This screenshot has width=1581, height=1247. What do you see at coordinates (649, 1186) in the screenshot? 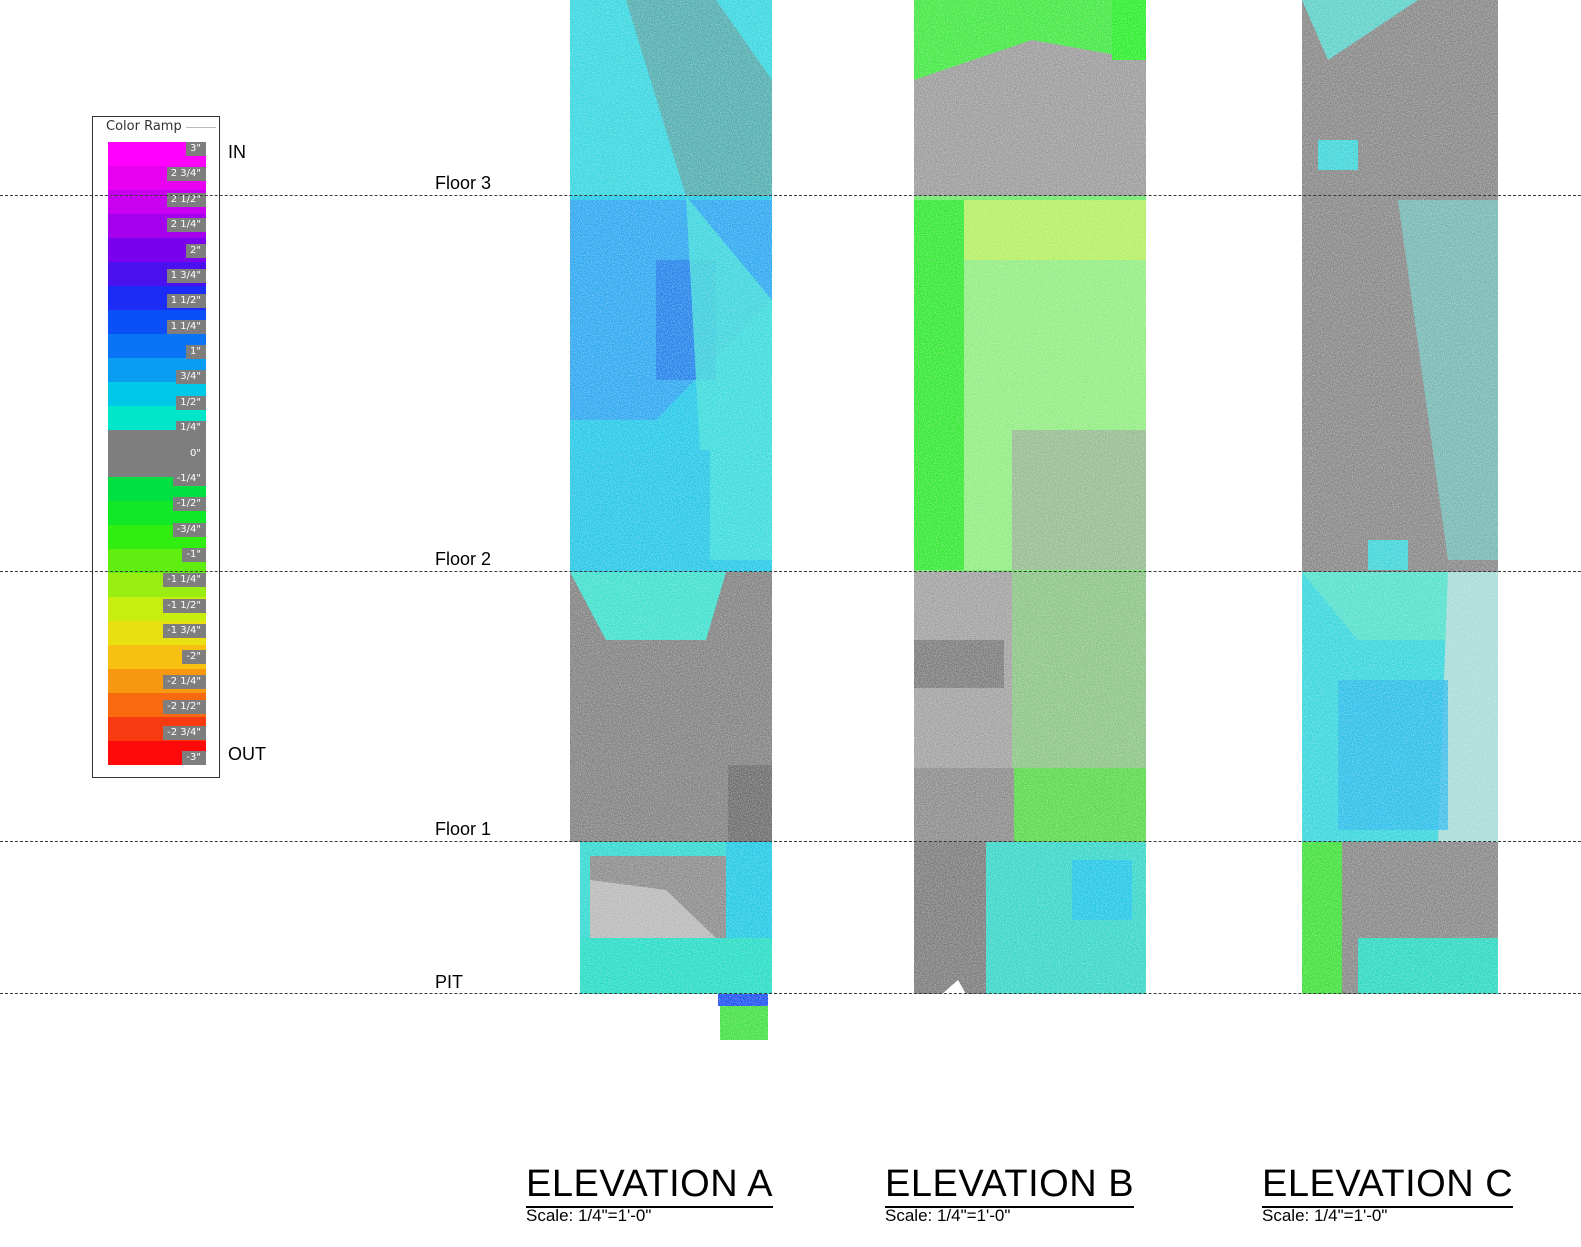
I see `elevation-a-title: ELEVATION A` at bounding box center [649, 1186].